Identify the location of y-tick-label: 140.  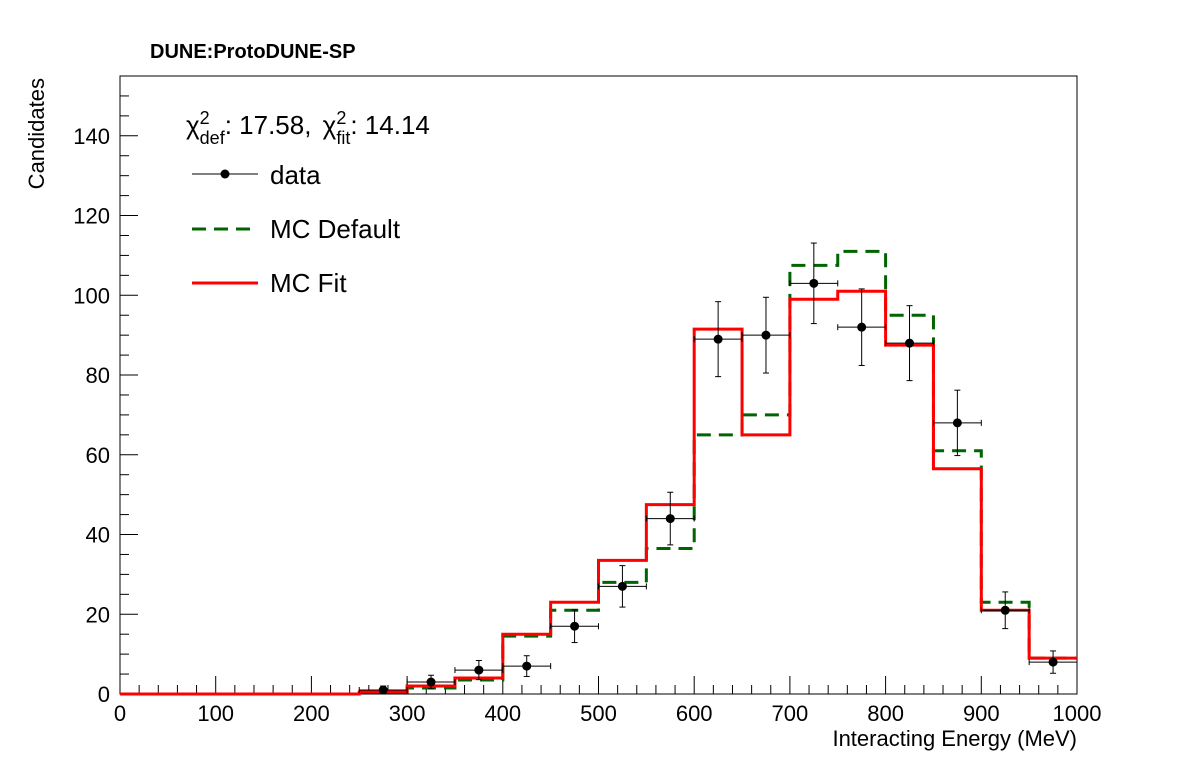
(91, 136).